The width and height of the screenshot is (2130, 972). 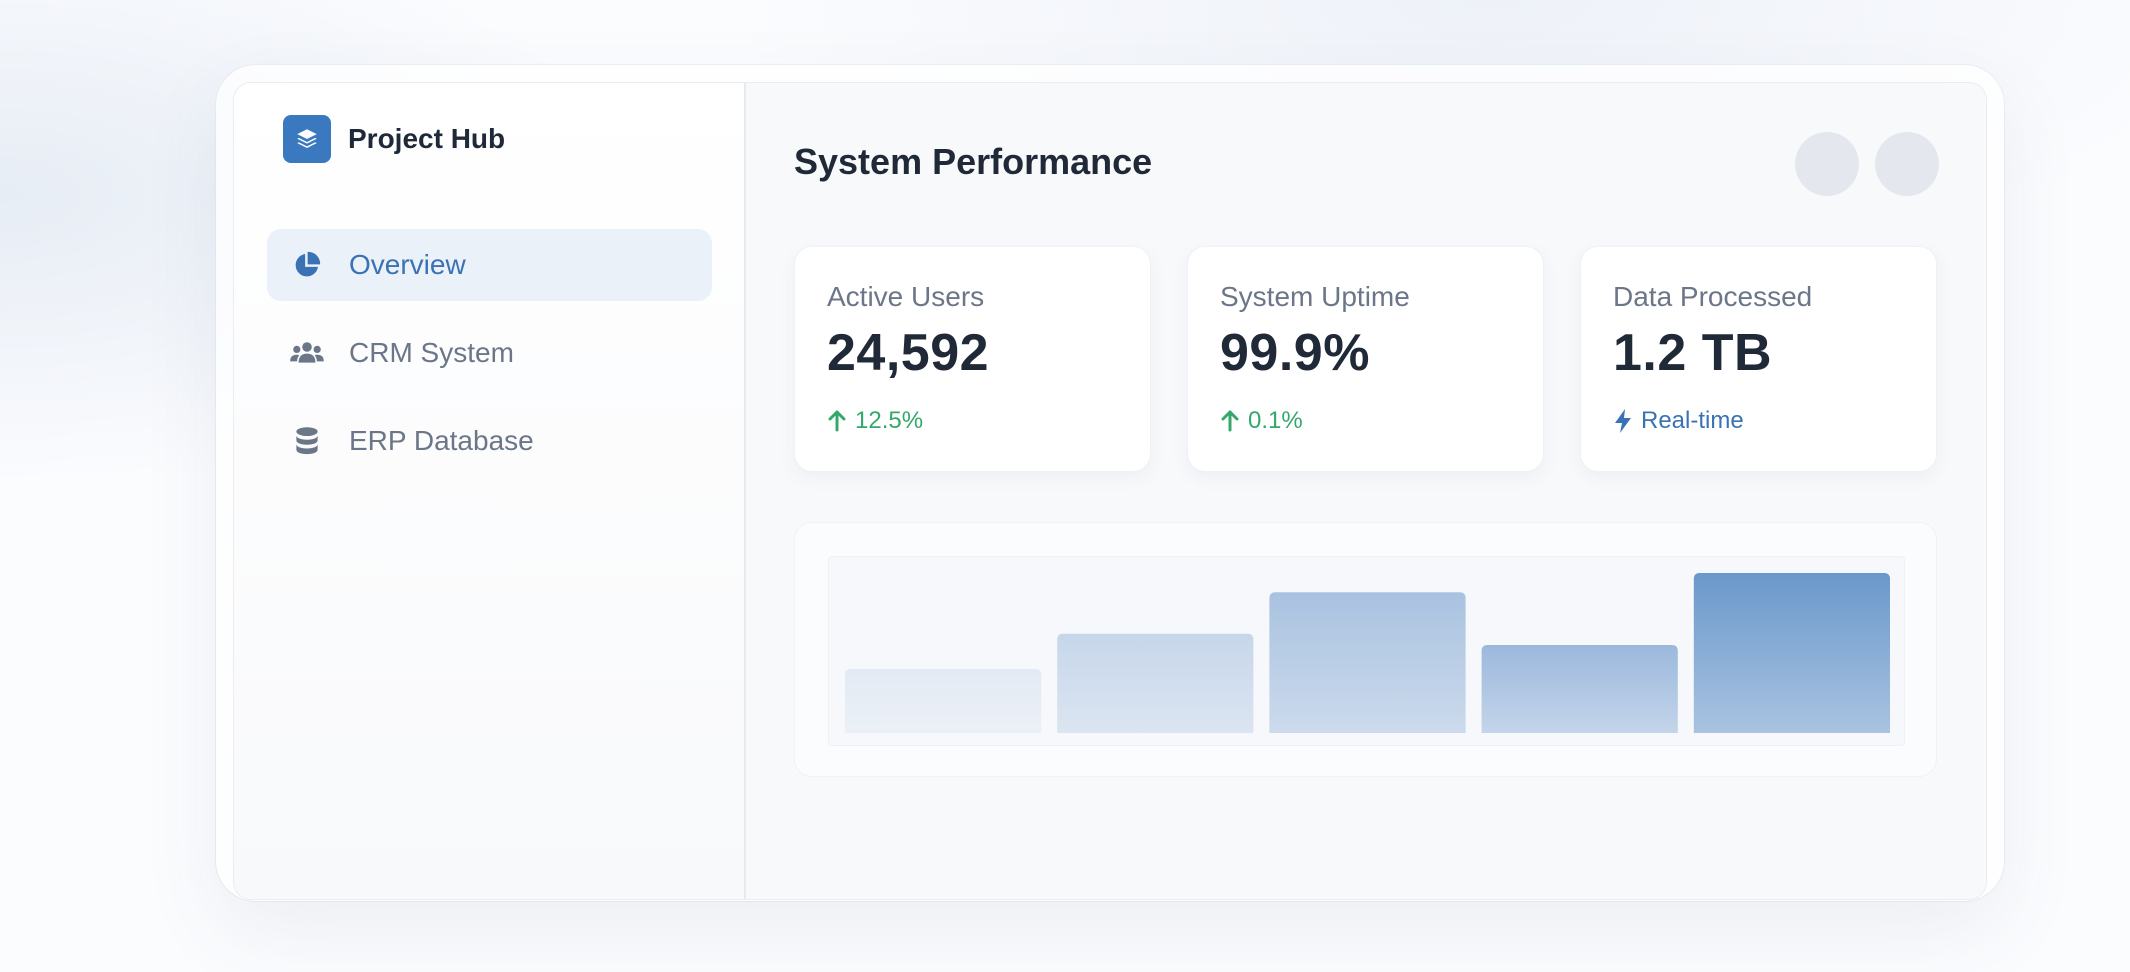 I want to click on sidebar-item-label: Overview, so click(x=407, y=264).